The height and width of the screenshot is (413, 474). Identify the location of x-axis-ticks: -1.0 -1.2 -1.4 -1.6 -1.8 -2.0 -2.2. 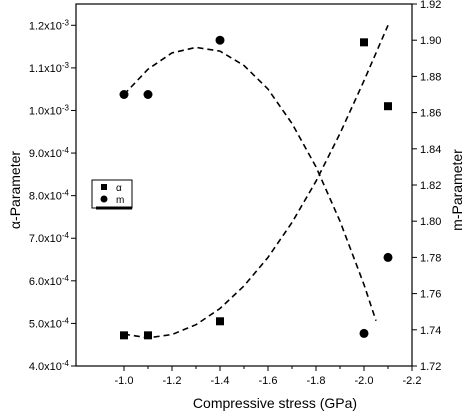
(268, 376).